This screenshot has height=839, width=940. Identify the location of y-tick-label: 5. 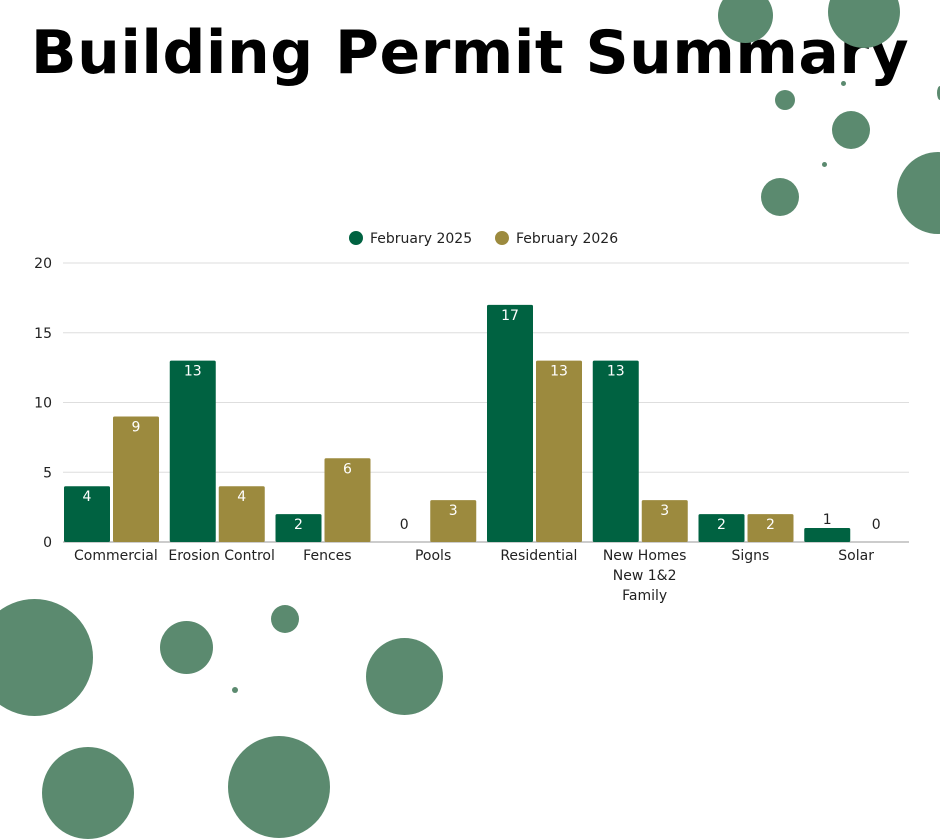
(47, 473).